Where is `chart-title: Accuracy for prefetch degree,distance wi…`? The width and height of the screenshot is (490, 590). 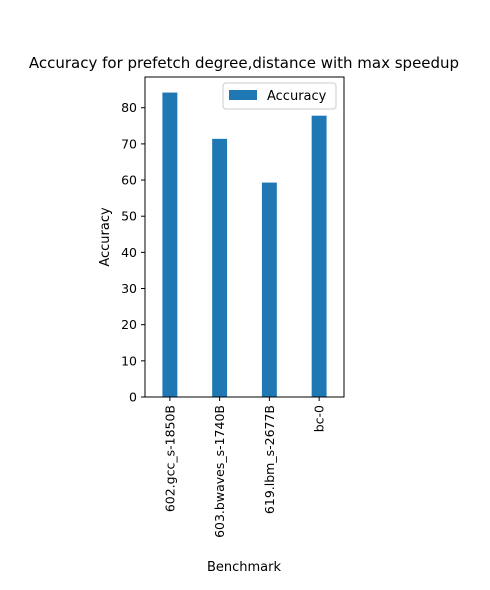
chart-title: Accuracy for prefetch degree,distance wi… is located at coordinates (244, 63).